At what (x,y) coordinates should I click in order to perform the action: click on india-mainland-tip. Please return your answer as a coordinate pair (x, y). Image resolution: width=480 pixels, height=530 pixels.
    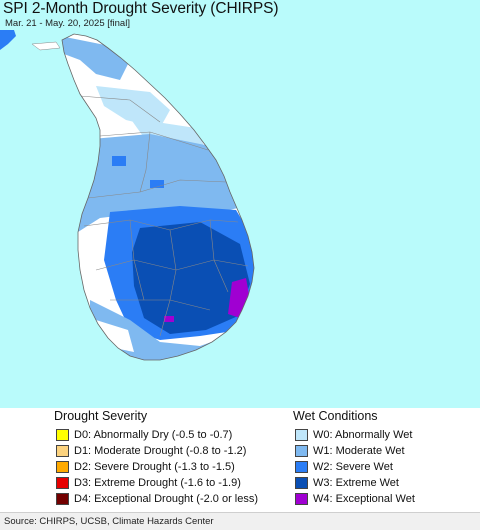
    Looking at the image, I should click on (8, 40).